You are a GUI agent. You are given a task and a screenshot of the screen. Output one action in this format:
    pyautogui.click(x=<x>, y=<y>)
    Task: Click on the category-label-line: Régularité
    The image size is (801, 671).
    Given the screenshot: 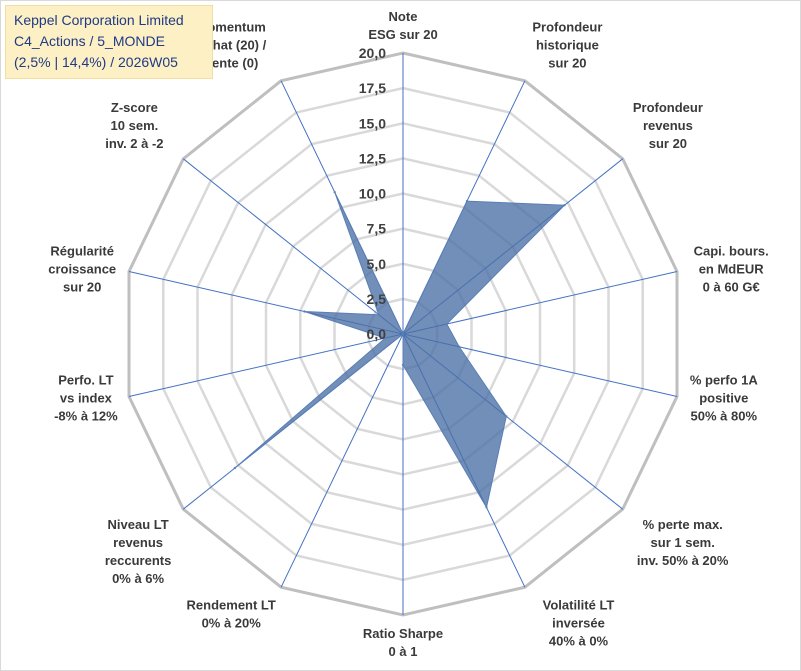 What is the action you would take?
    pyautogui.click(x=82, y=251)
    